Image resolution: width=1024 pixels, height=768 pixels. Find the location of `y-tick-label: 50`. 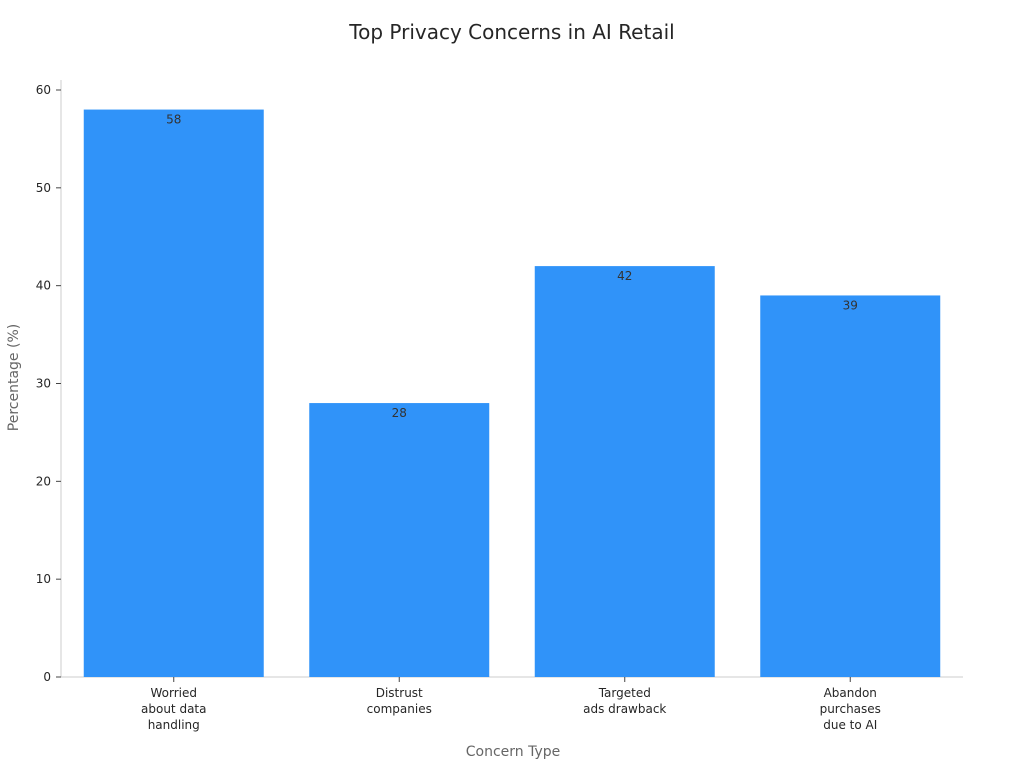

y-tick-label: 50 is located at coordinates (43, 188).